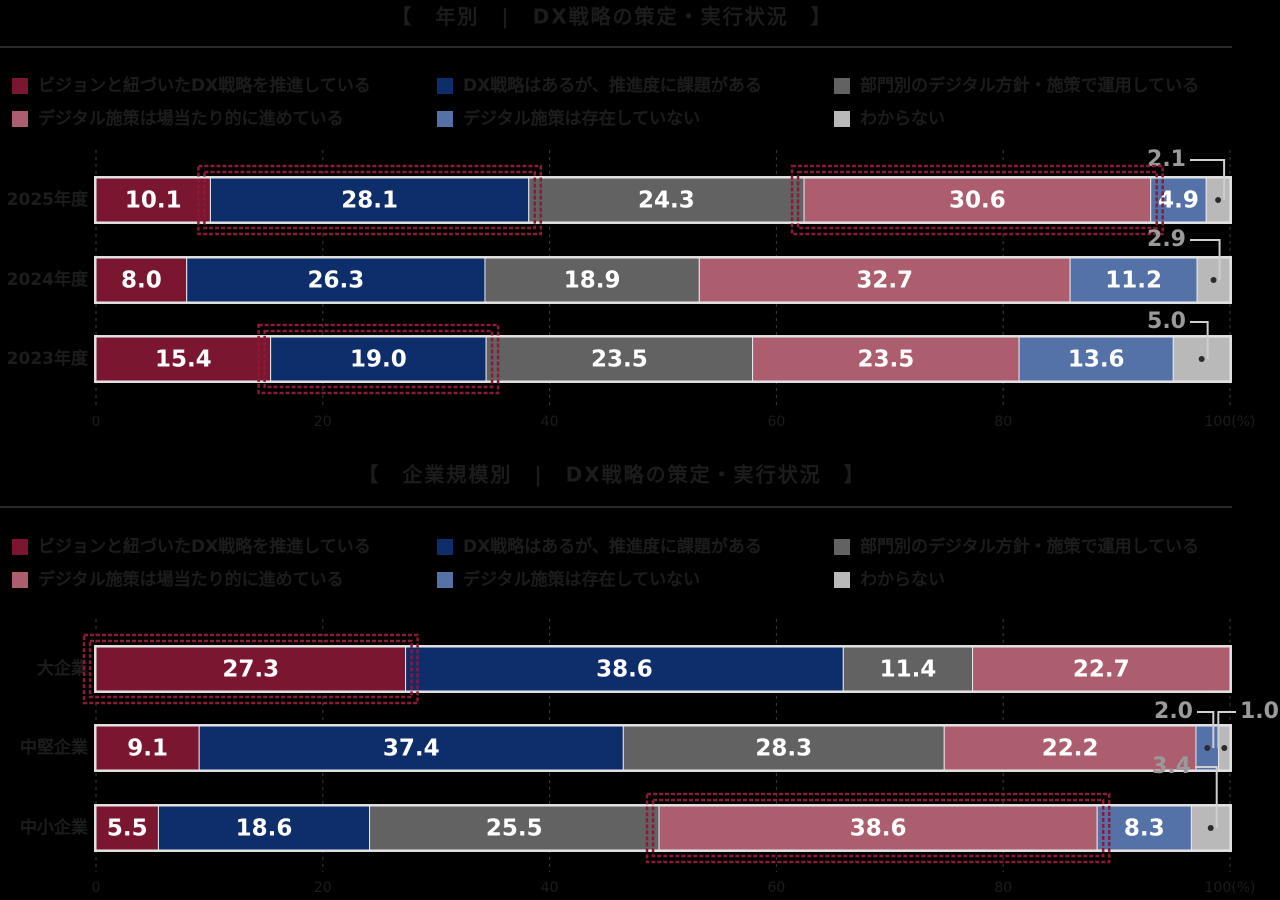 The width and height of the screenshot is (1280, 900). I want to click on data-label: 22.7, so click(1101, 670).